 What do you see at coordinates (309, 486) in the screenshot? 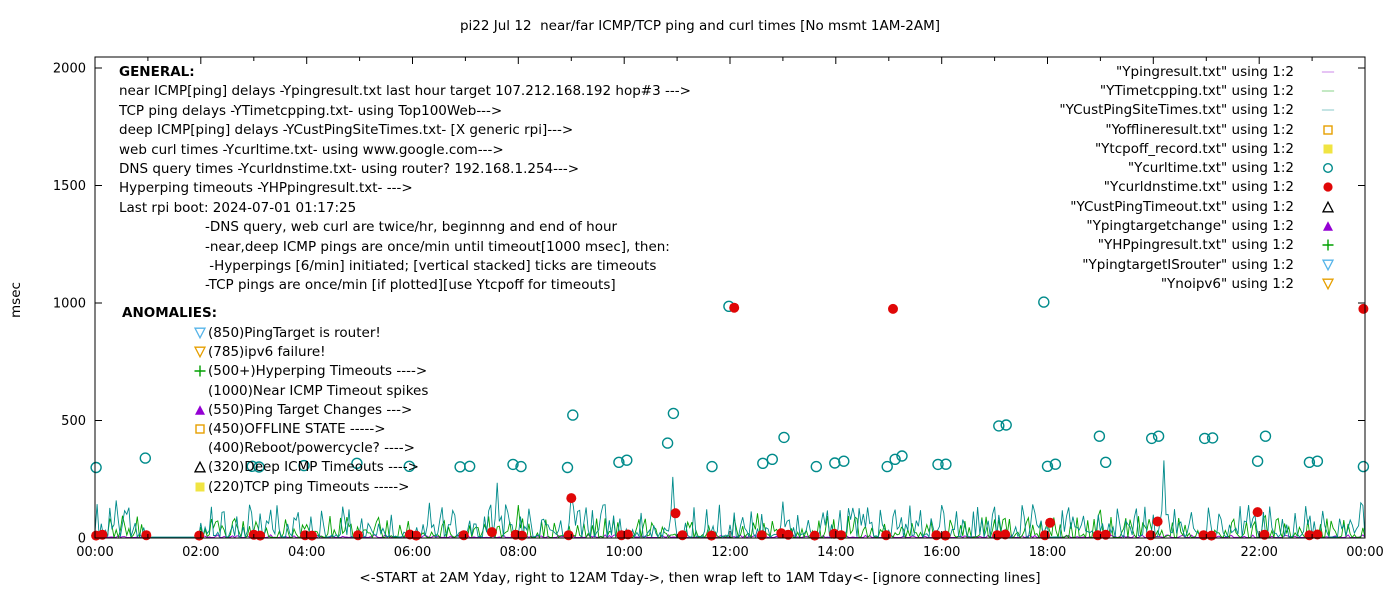
I see `anomaly-label: (220)TCP ping Timeouts ----->` at bounding box center [309, 486].